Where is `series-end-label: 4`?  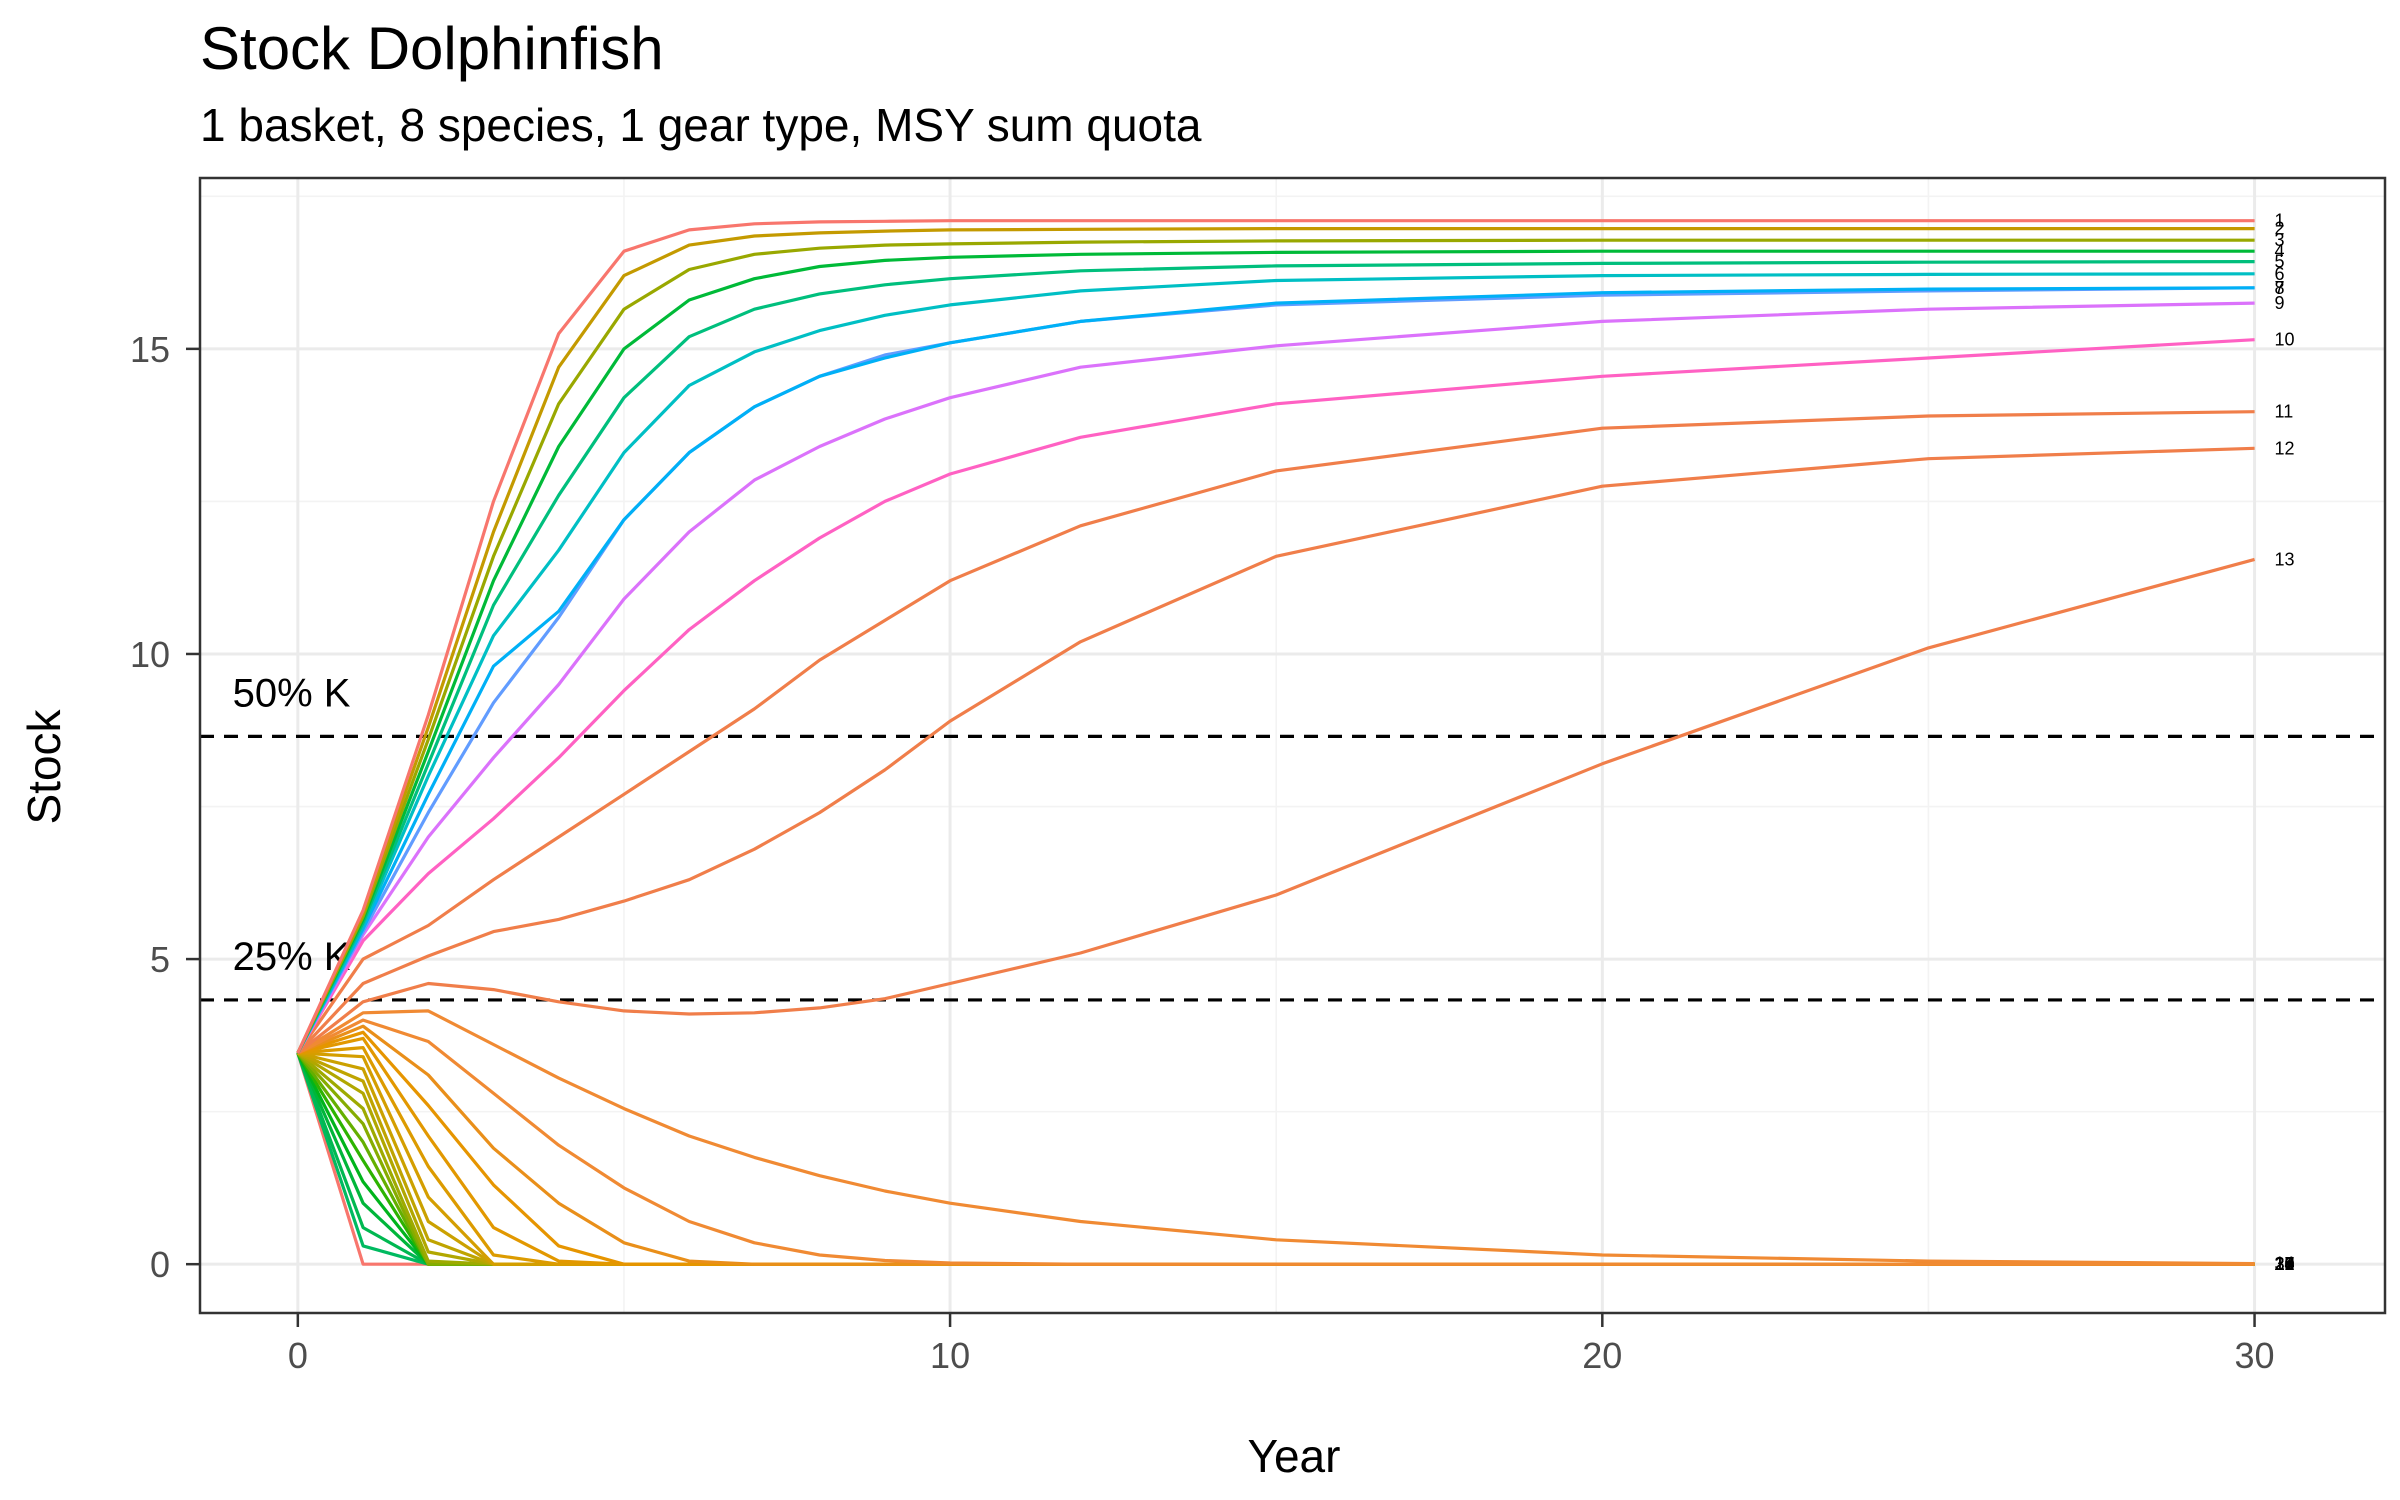 series-end-label: 4 is located at coordinates (2280, 251).